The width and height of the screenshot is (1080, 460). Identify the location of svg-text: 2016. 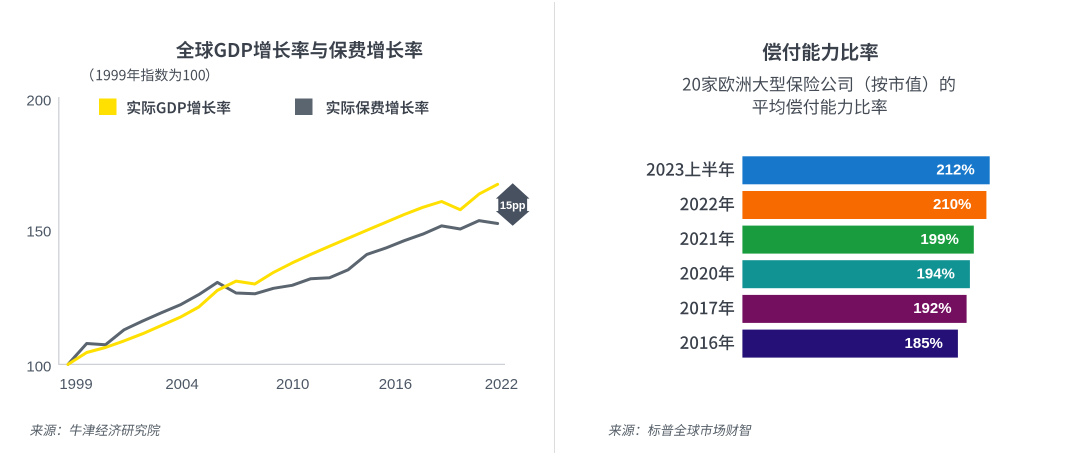
(395, 384).